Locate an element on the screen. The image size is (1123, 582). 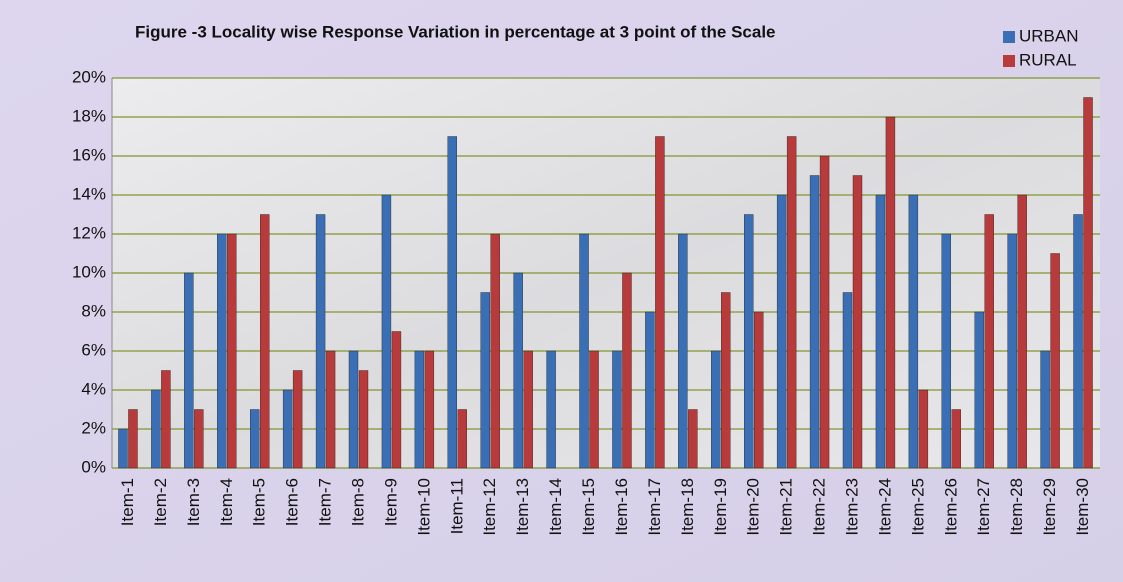
x-tick-label: Item-1 is located at coordinates (127, 502).